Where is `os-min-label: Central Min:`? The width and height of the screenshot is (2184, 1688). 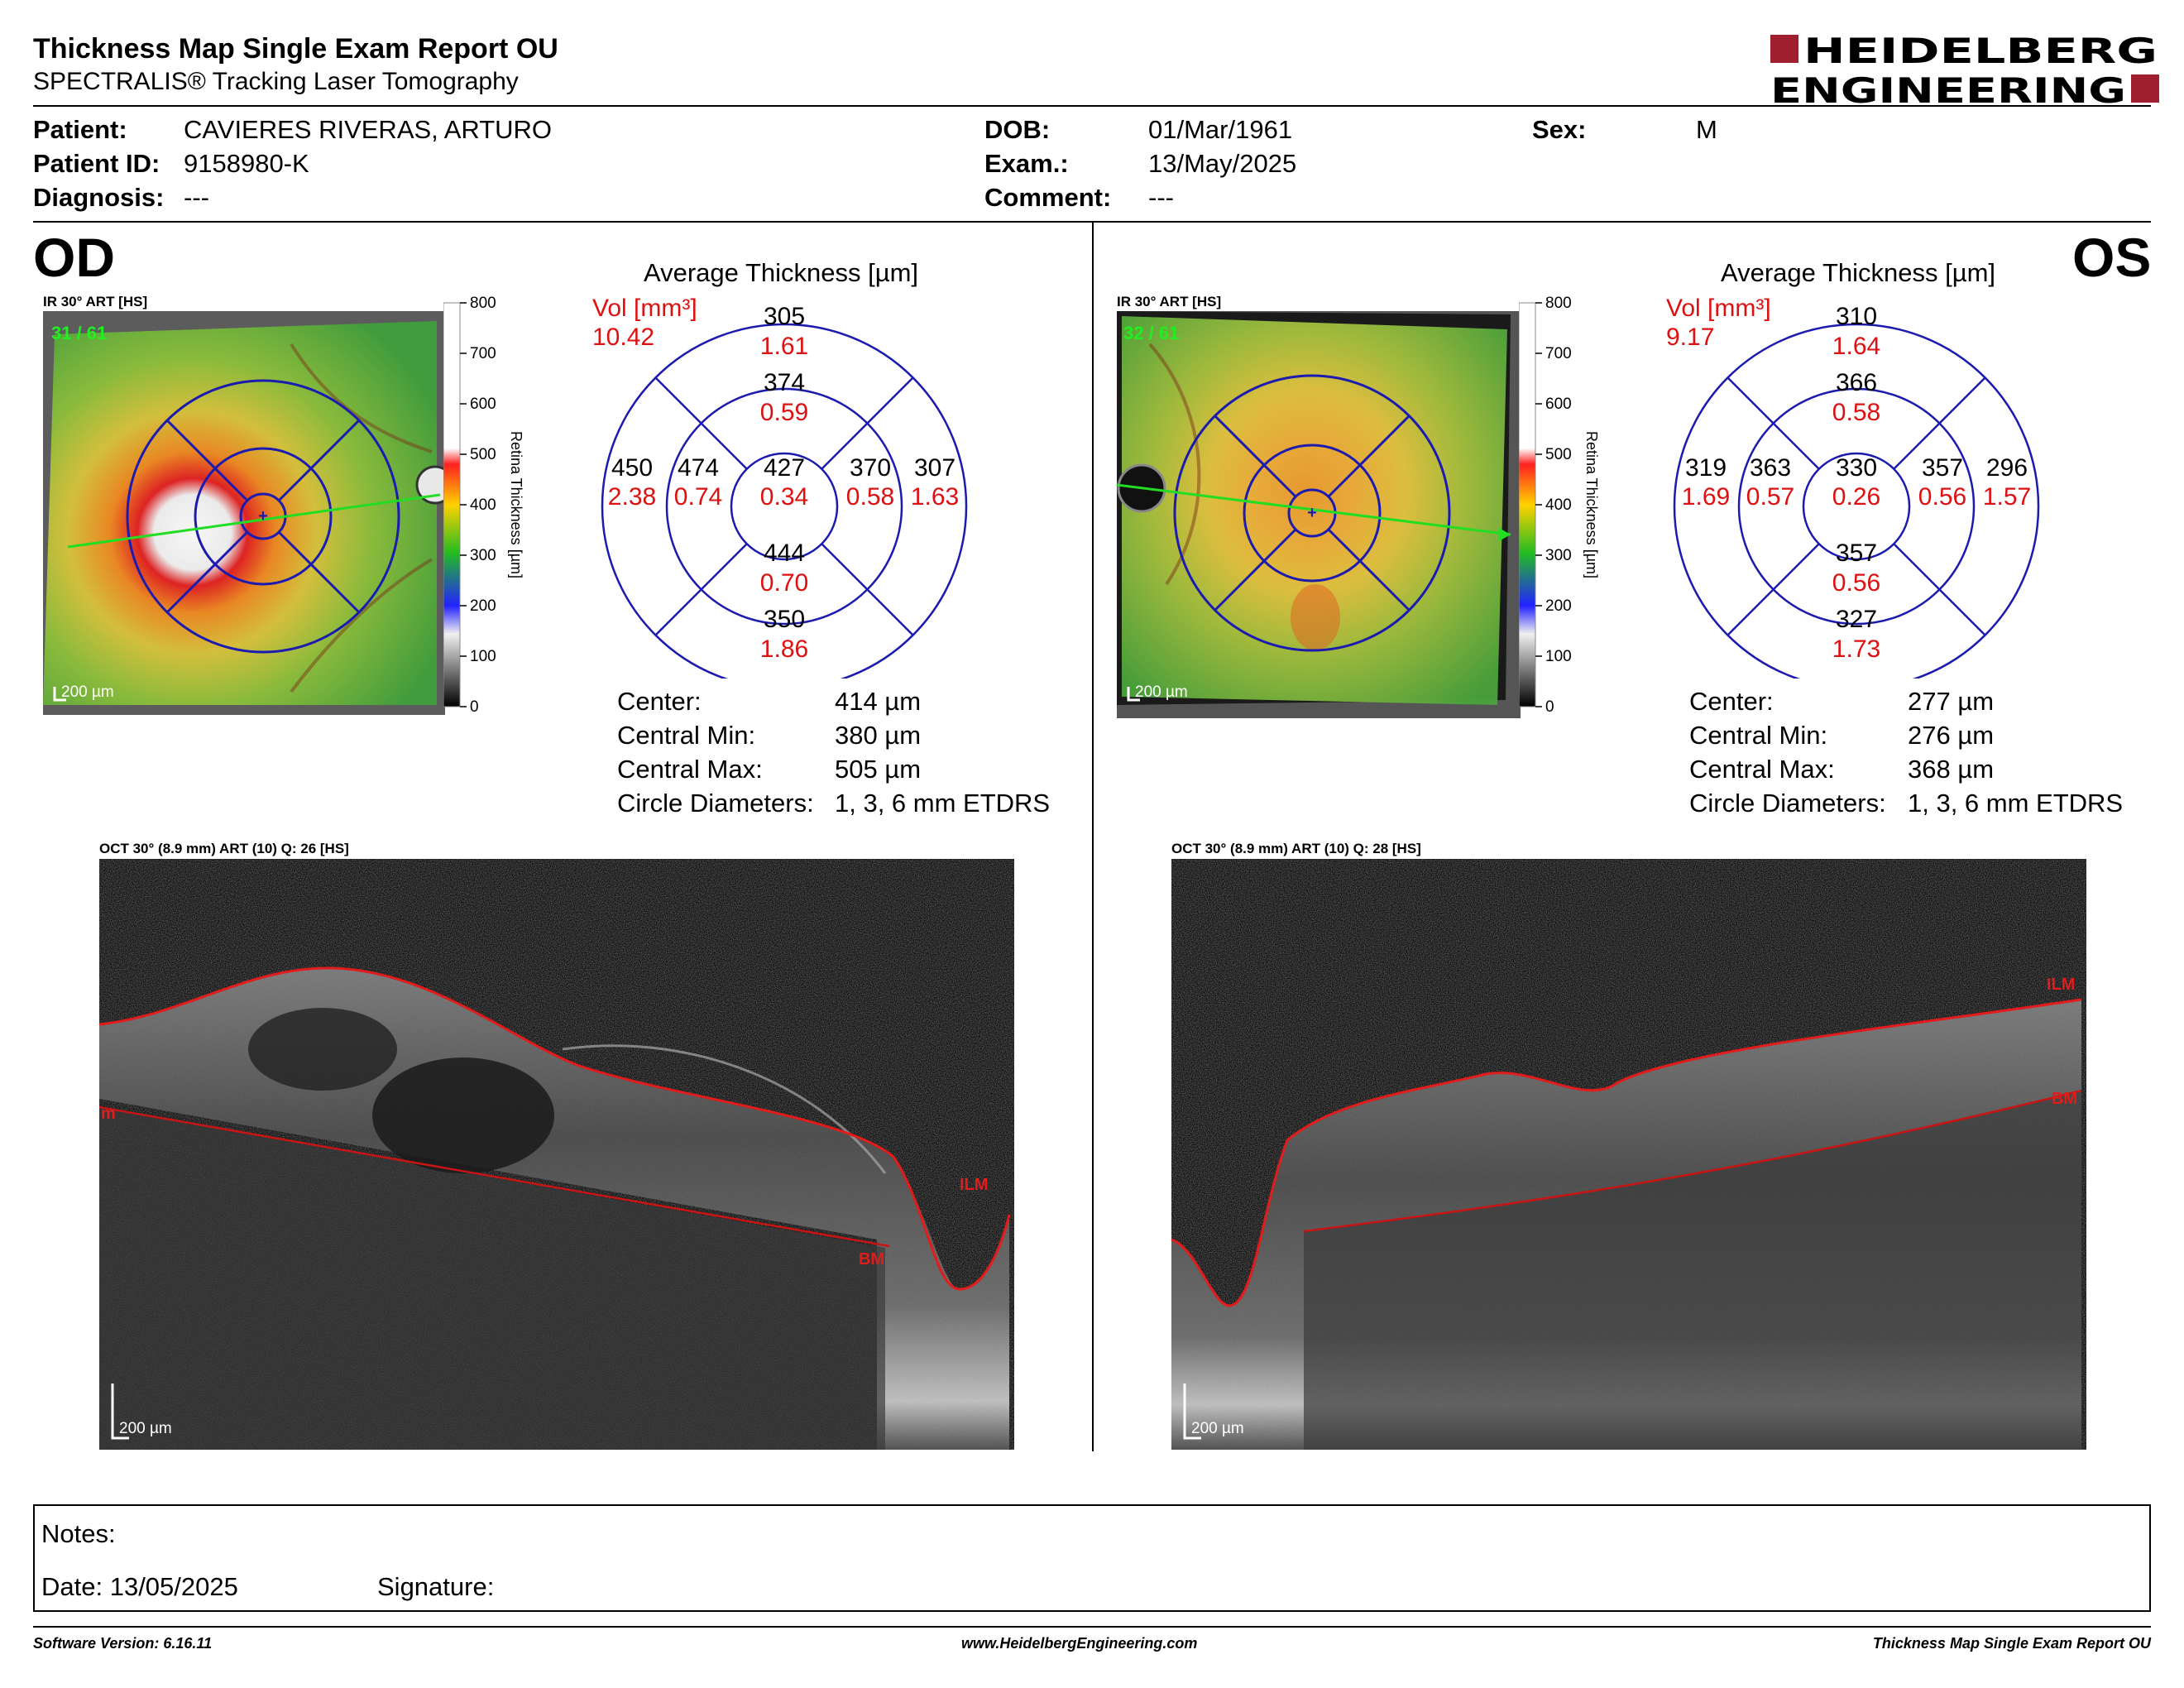 os-min-label: Central Min: is located at coordinates (1758, 735).